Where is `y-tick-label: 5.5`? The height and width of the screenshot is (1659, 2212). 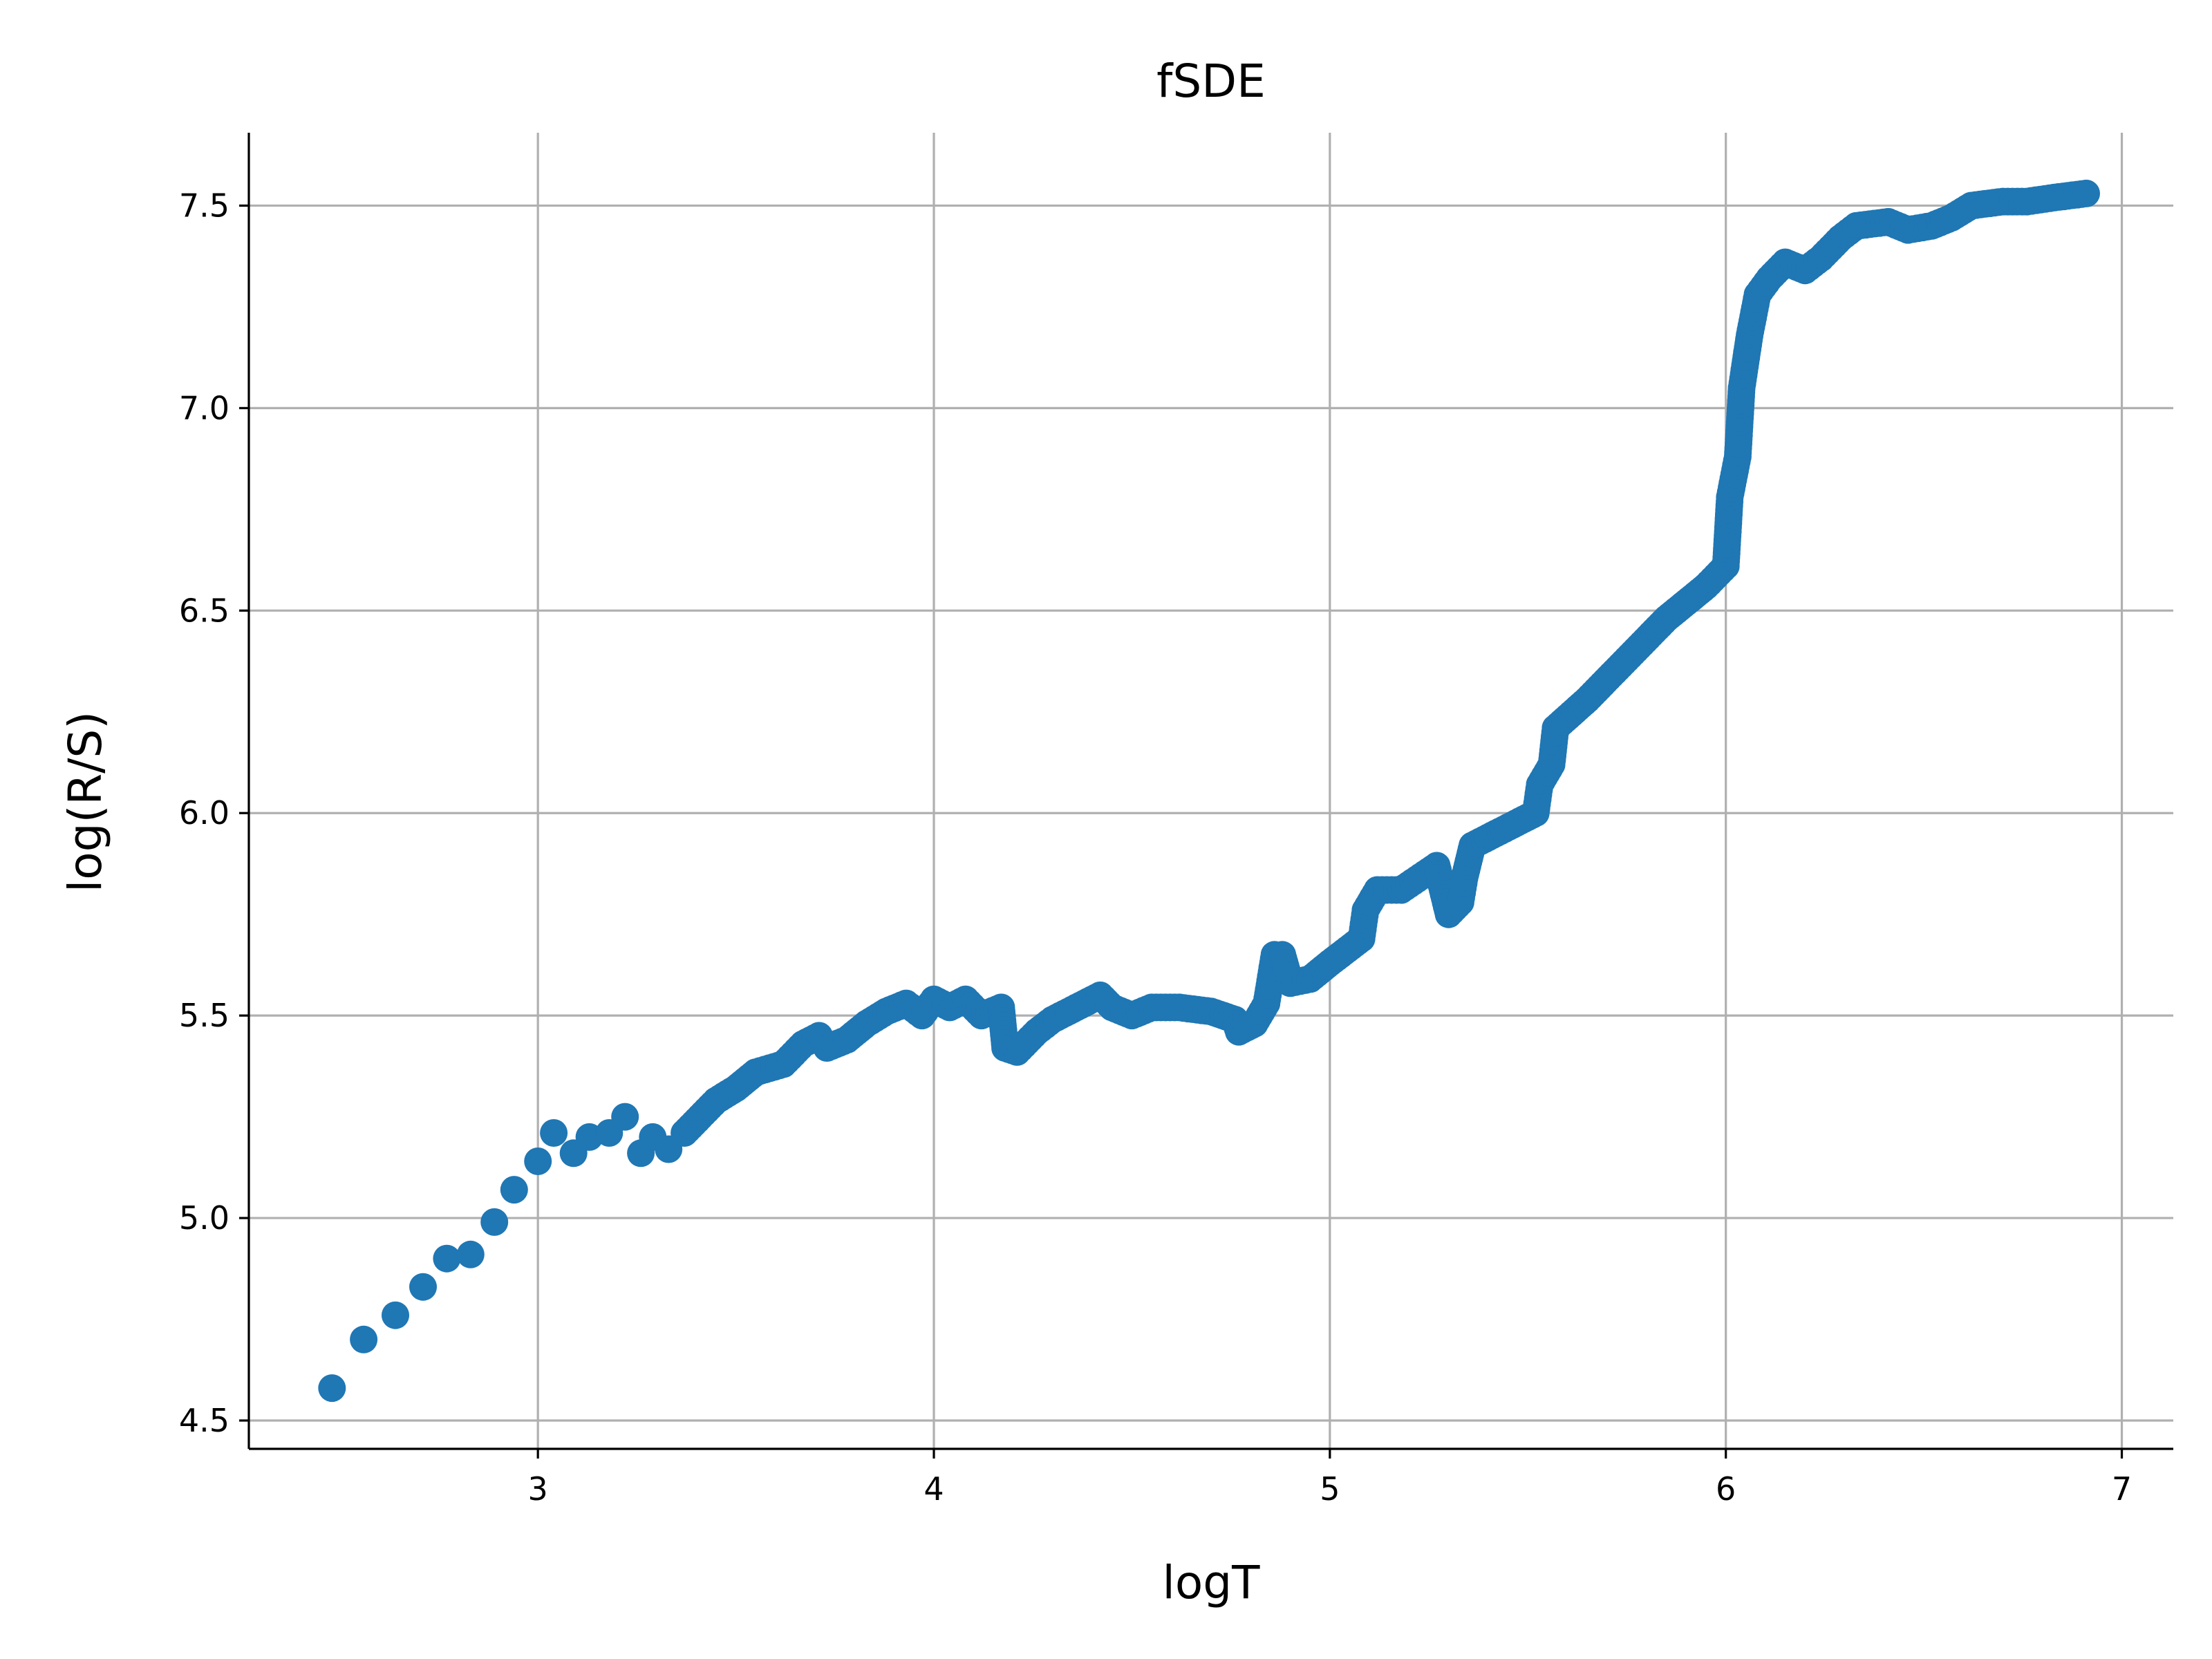
y-tick-label: 5.5 is located at coordinates (204, 1016).